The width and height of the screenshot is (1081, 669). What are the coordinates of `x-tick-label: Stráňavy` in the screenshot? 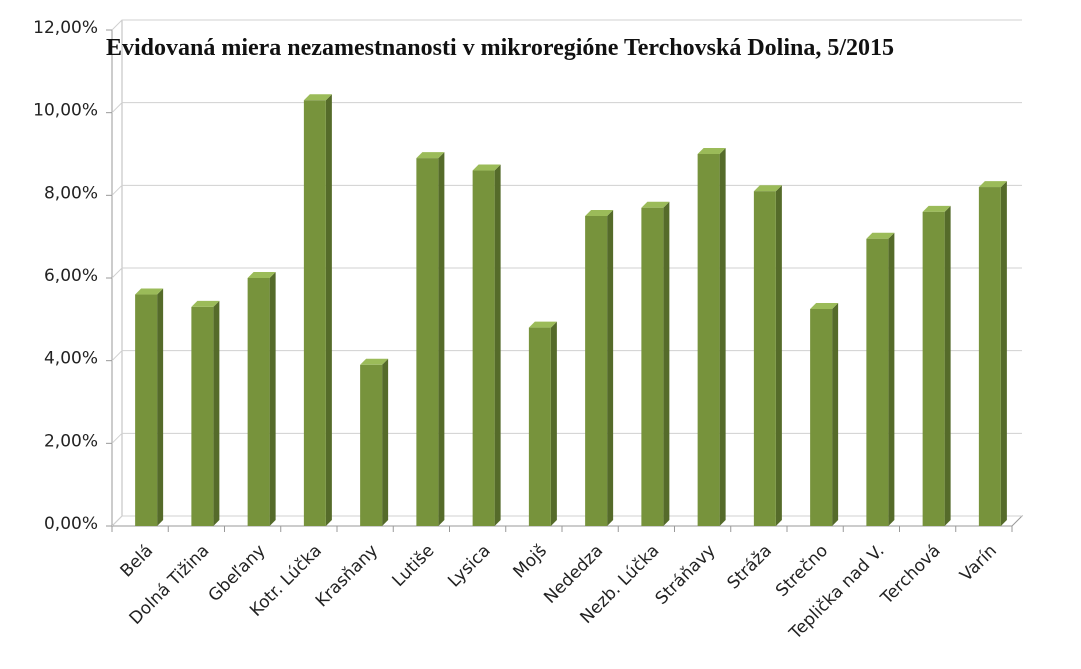 It's located at (686, 575).